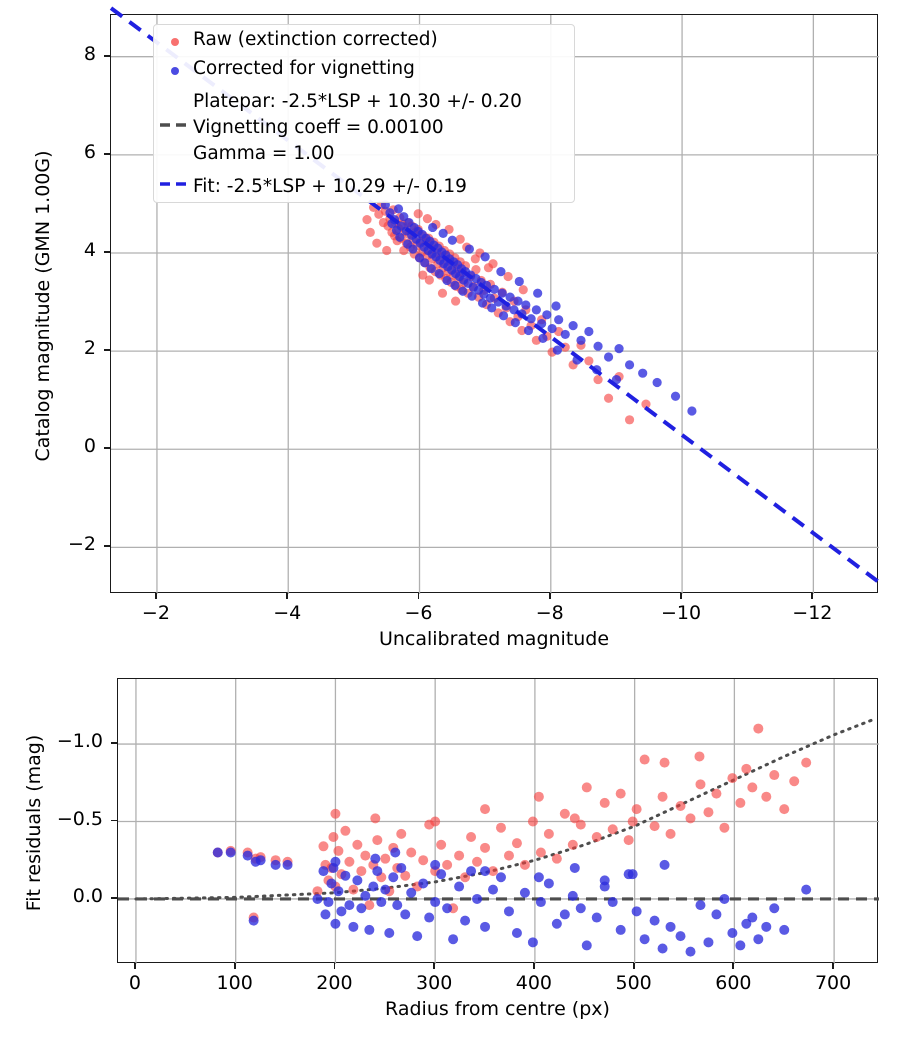 This screenshot has height=1050, width=900. Describe the element at coordinates (89, 348) in the screenshot. I see `y-tick-label: 2` at that location.